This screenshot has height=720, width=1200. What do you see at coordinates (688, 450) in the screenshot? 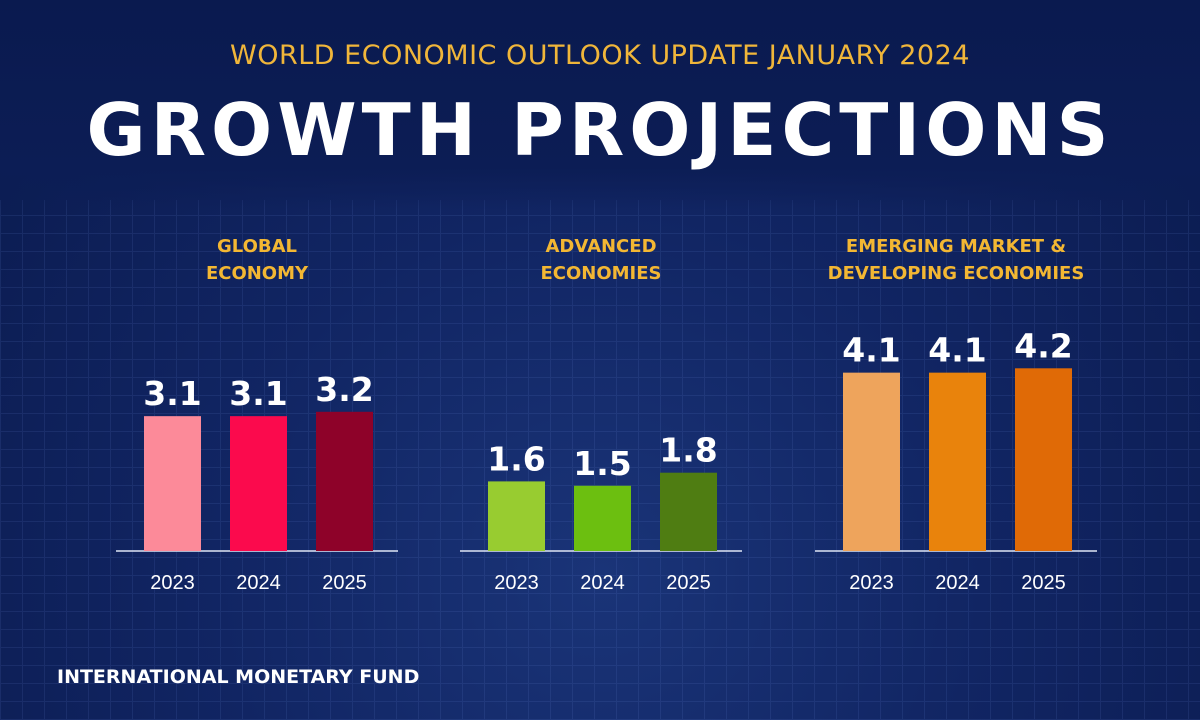
I see `data-label: 1.8` at bounding box center [688, 450].